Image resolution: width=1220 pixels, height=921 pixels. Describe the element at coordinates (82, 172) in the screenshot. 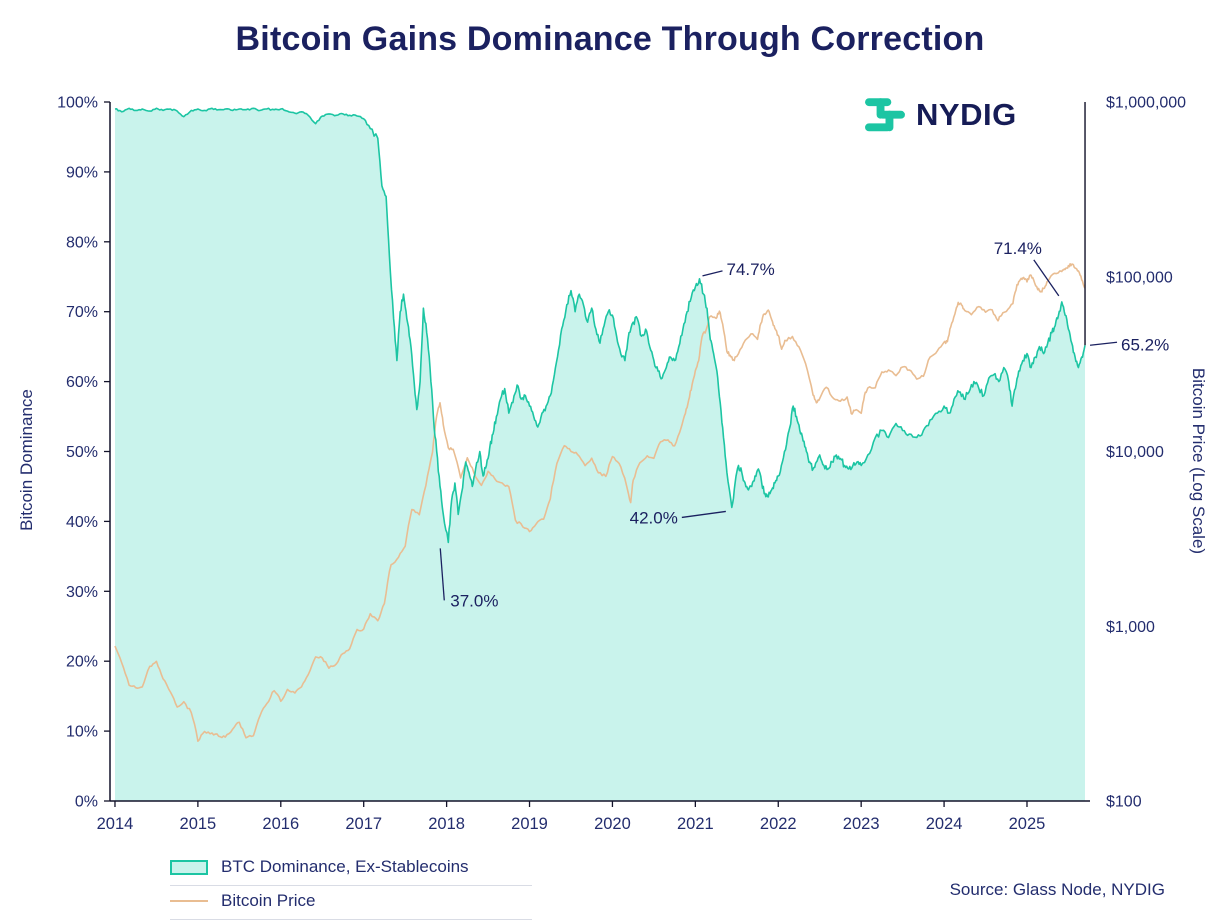

I see `y-left-tick-label: 90%` at that location.